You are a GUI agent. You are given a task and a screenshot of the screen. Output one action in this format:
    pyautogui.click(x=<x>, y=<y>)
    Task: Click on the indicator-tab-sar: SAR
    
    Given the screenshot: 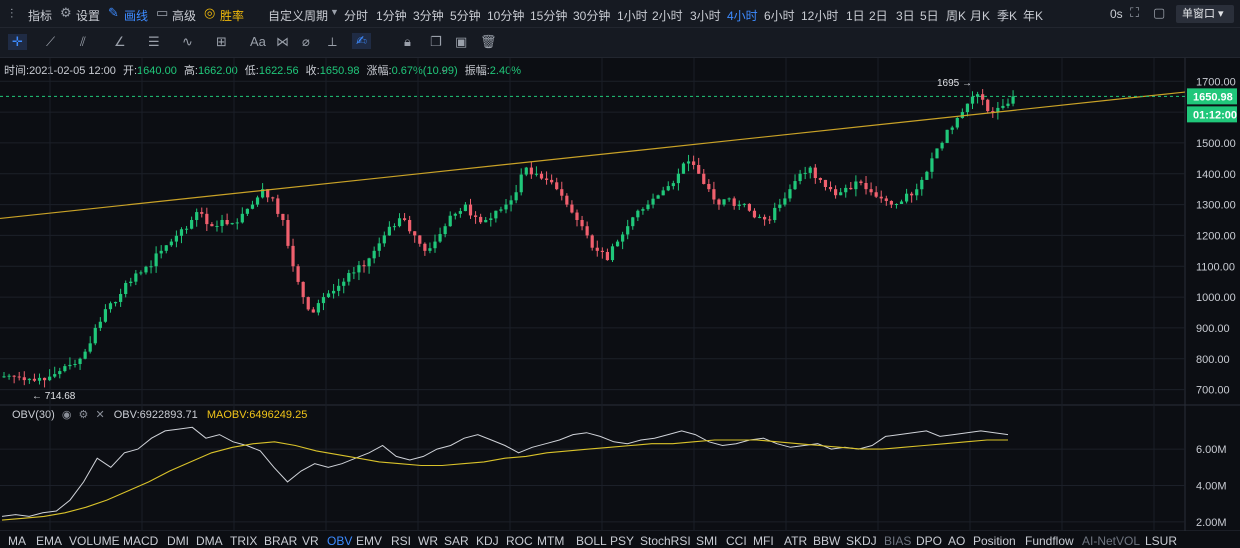 What is the action you would take?
    pyautogui.click(x=456, y=541)
    